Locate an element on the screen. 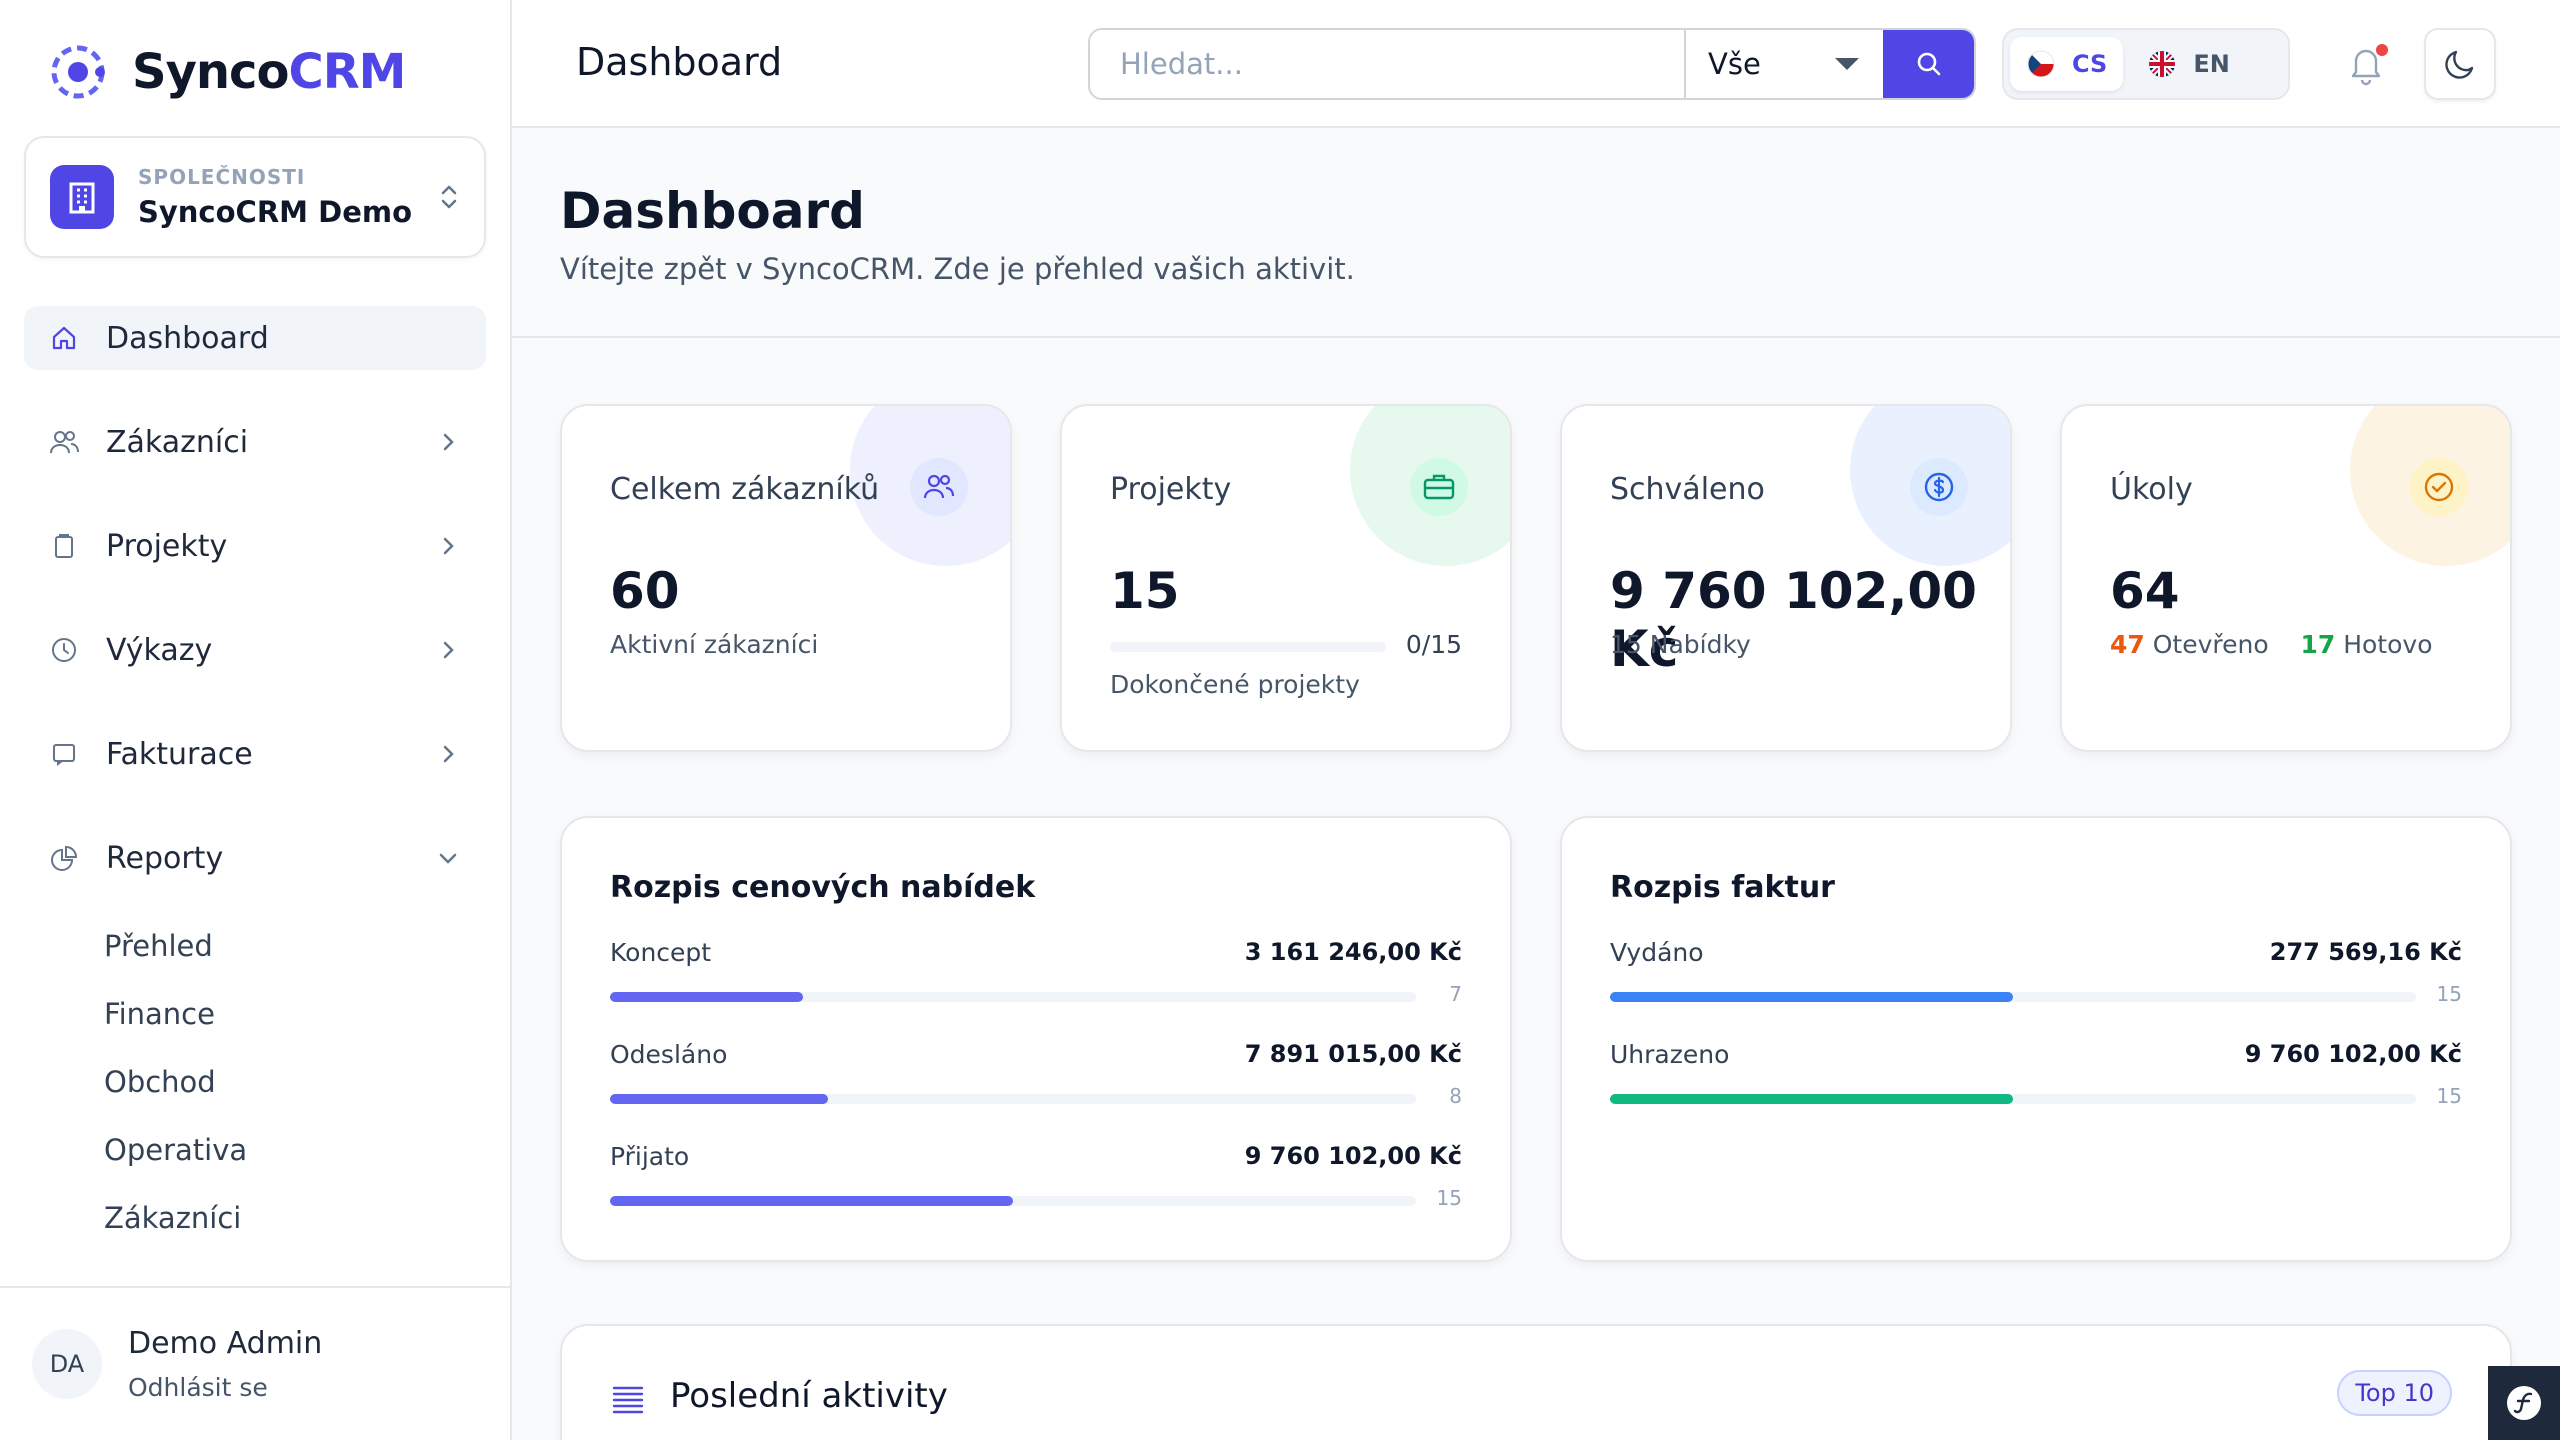  top-count-badge: Top 10 is located at coordinates (2394, 1393).